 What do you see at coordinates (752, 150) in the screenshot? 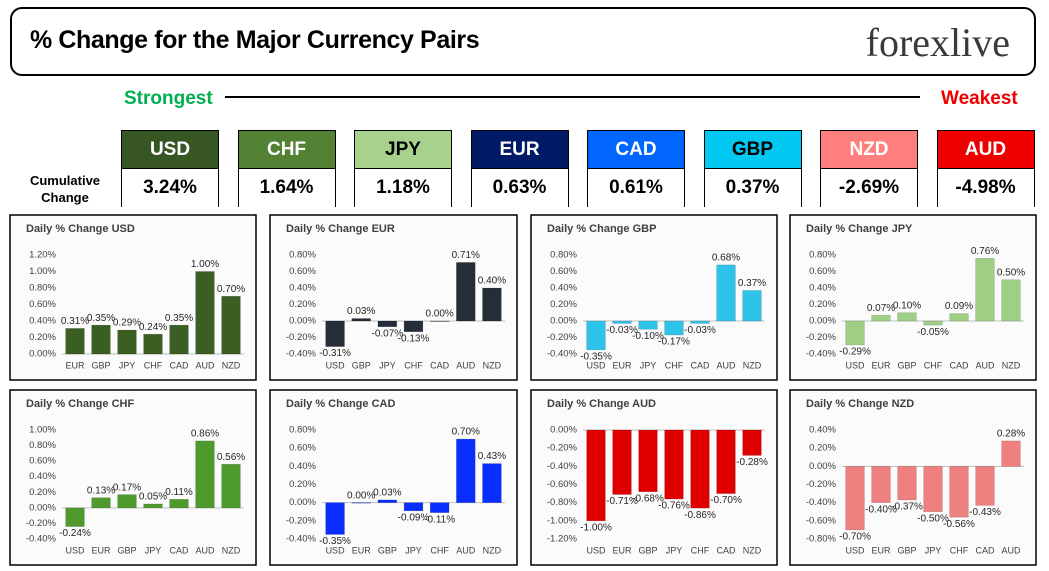
I see `currency-name: GBP` at bounding box center [752, 150].